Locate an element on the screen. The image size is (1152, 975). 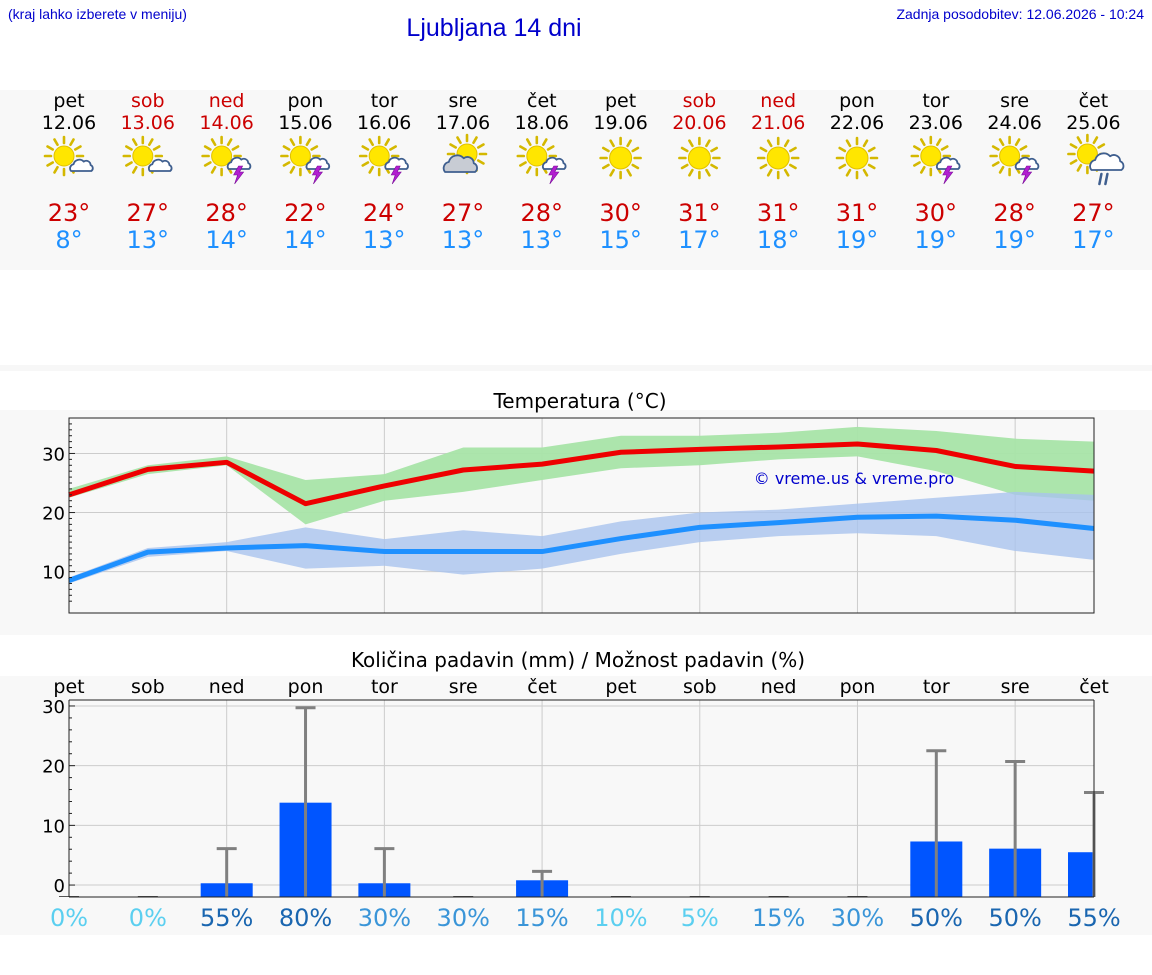
precip-day-label: sre is located at coordinates (463, 687).